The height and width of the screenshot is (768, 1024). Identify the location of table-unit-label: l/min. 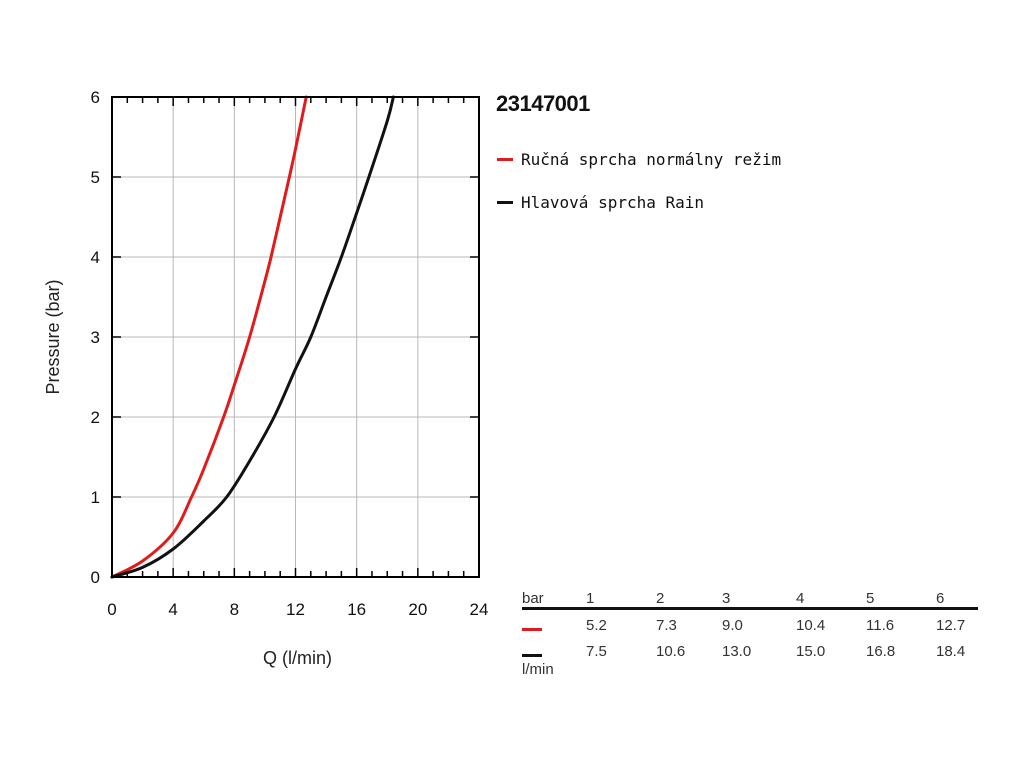
(538, 669).